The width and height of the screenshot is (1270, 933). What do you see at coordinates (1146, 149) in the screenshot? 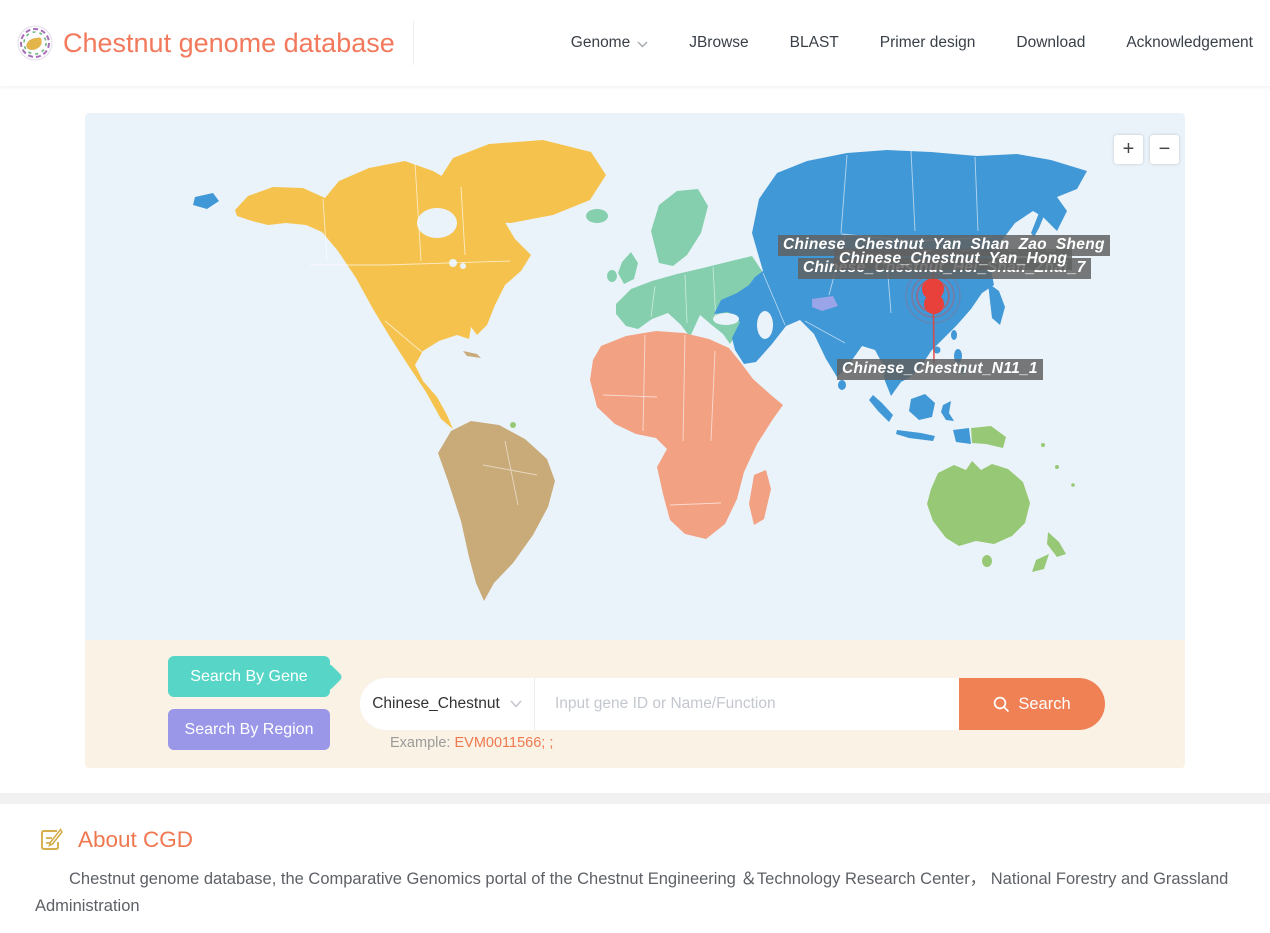
I see `map-zoom-controls: + −` at bounding box center [1146, 149].